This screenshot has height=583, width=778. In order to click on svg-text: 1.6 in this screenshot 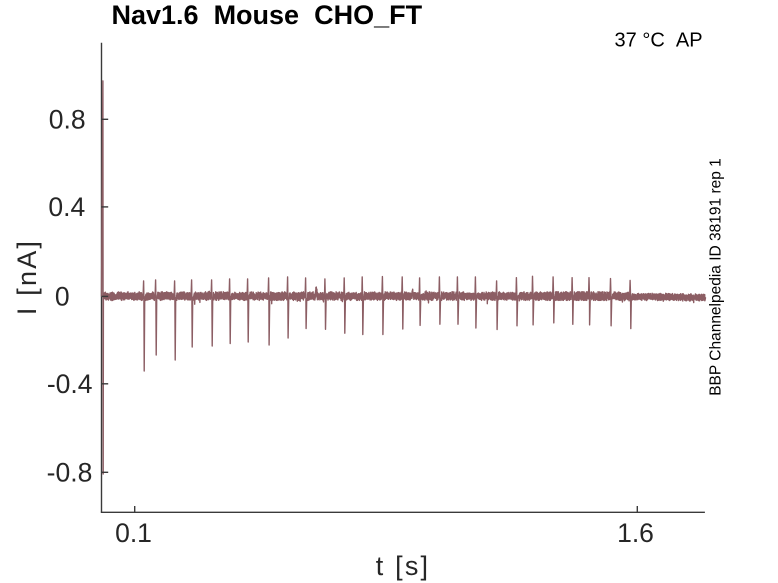, I will do `click(635, 533)`.